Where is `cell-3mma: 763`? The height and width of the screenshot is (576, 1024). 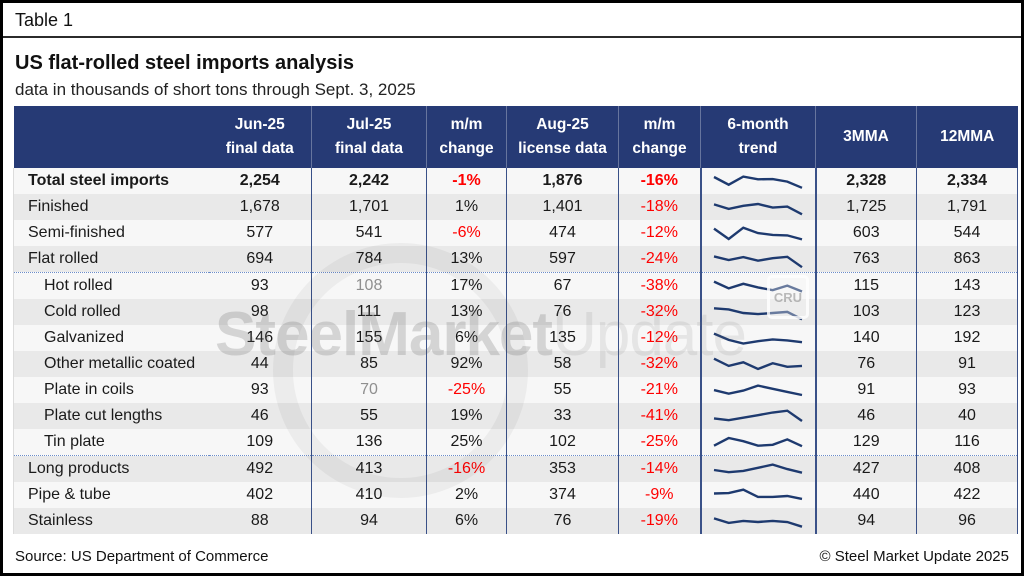
cell-3mma: 763 is located at coordinates (865, 259).